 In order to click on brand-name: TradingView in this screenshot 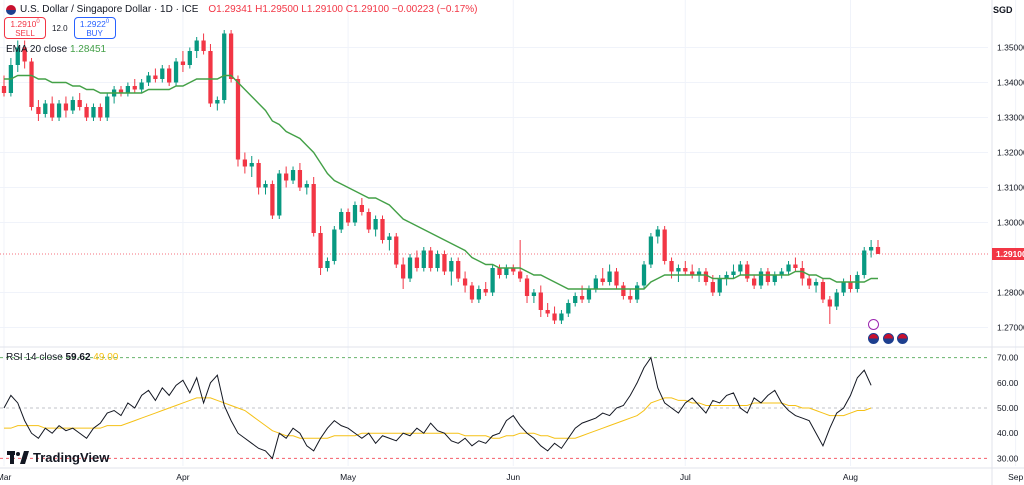, I will do `click(71, 457)`.